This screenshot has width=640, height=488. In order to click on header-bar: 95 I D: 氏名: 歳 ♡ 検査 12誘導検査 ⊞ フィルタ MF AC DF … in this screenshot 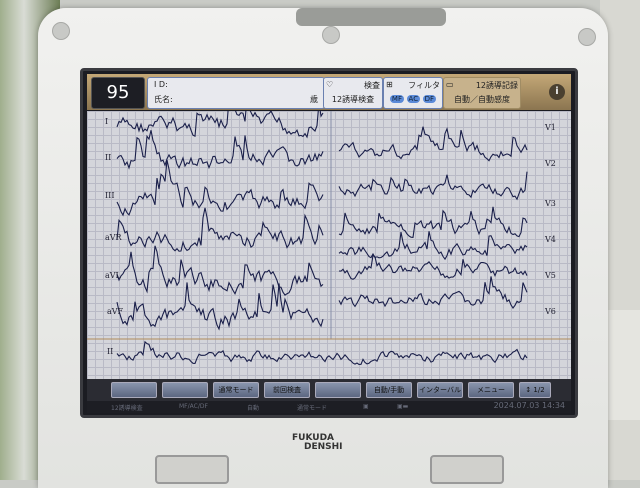, I will do `click(329, 92)`.